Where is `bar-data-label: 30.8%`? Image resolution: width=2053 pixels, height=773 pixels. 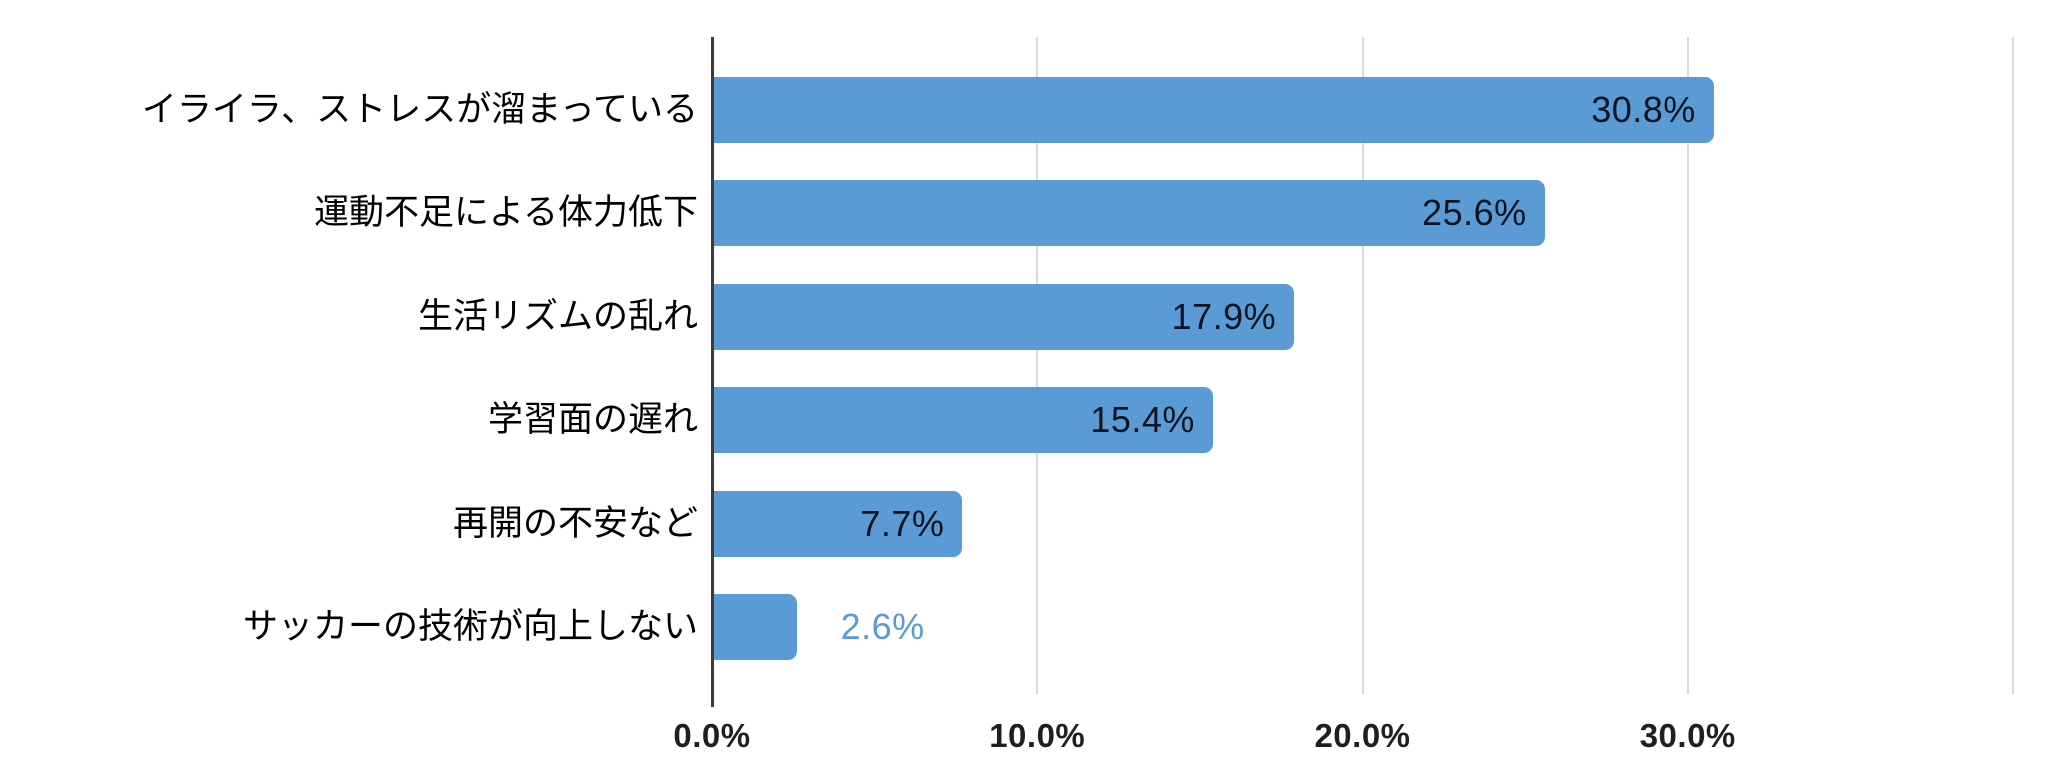
bar-data-label: 30.8% is located at coordinates (1643, 109).